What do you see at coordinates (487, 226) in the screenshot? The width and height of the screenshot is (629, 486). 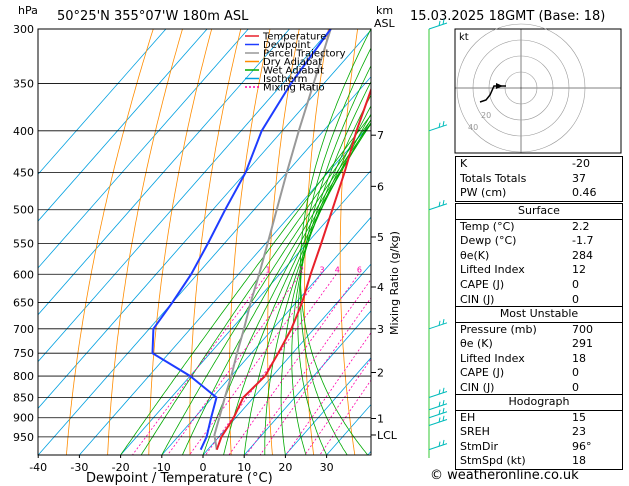 I see `row-label: Temp (°C)` at bounding box center [487, 226].